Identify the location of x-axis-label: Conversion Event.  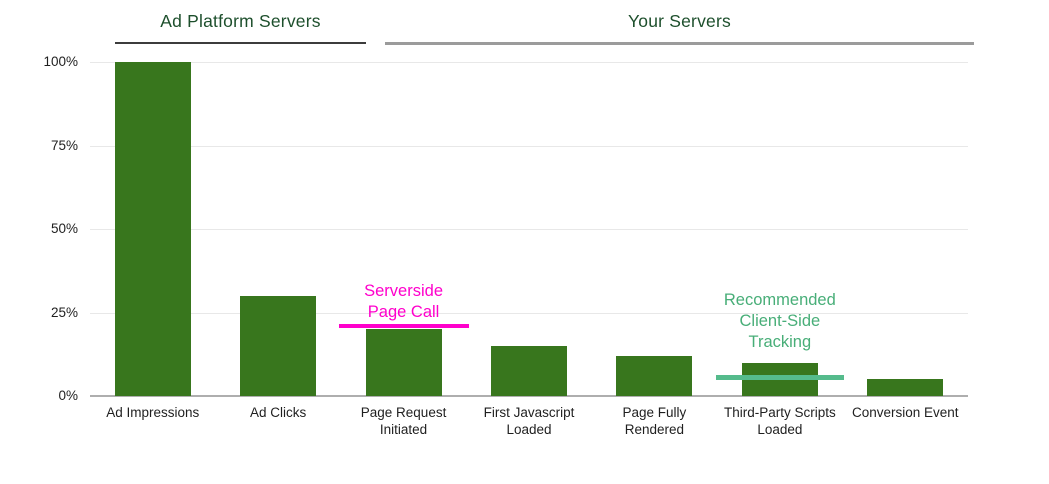
(905, 412).